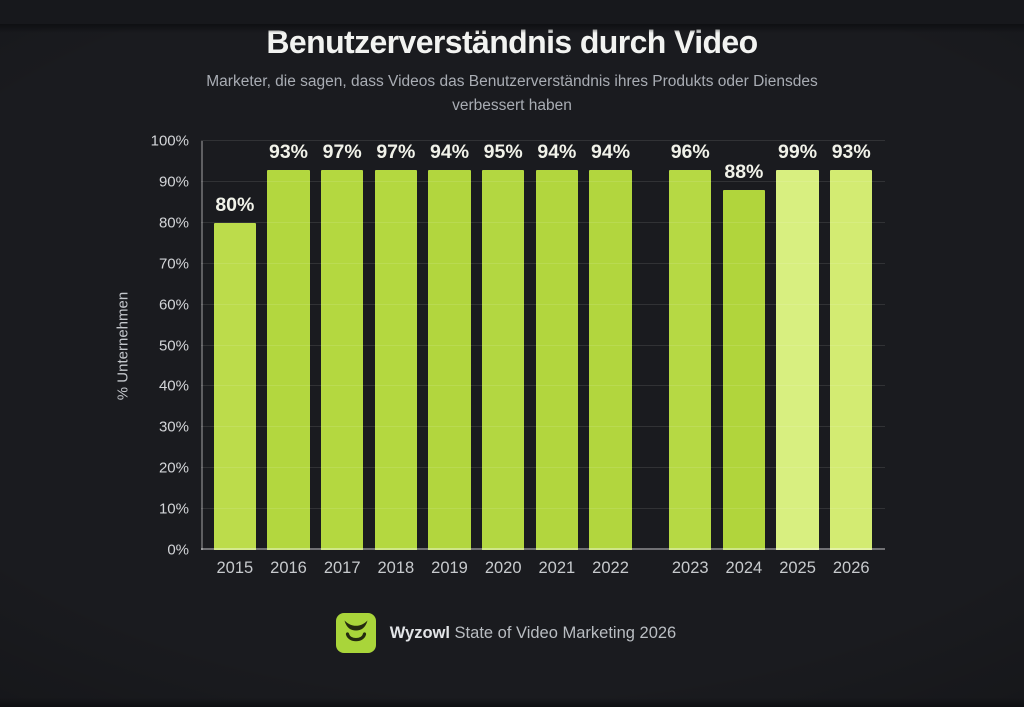 This screenshot has width=1024, height=707. What do you see at coordinates (503, 568) in the screenshot?
I see `x-tick-label: 2020` at bounding box center [503, 568].